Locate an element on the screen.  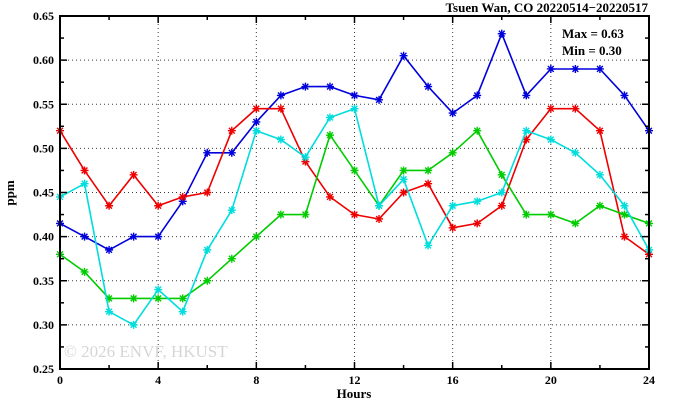
y-tick-label: 0.55 is located at coordinates (43, 104).